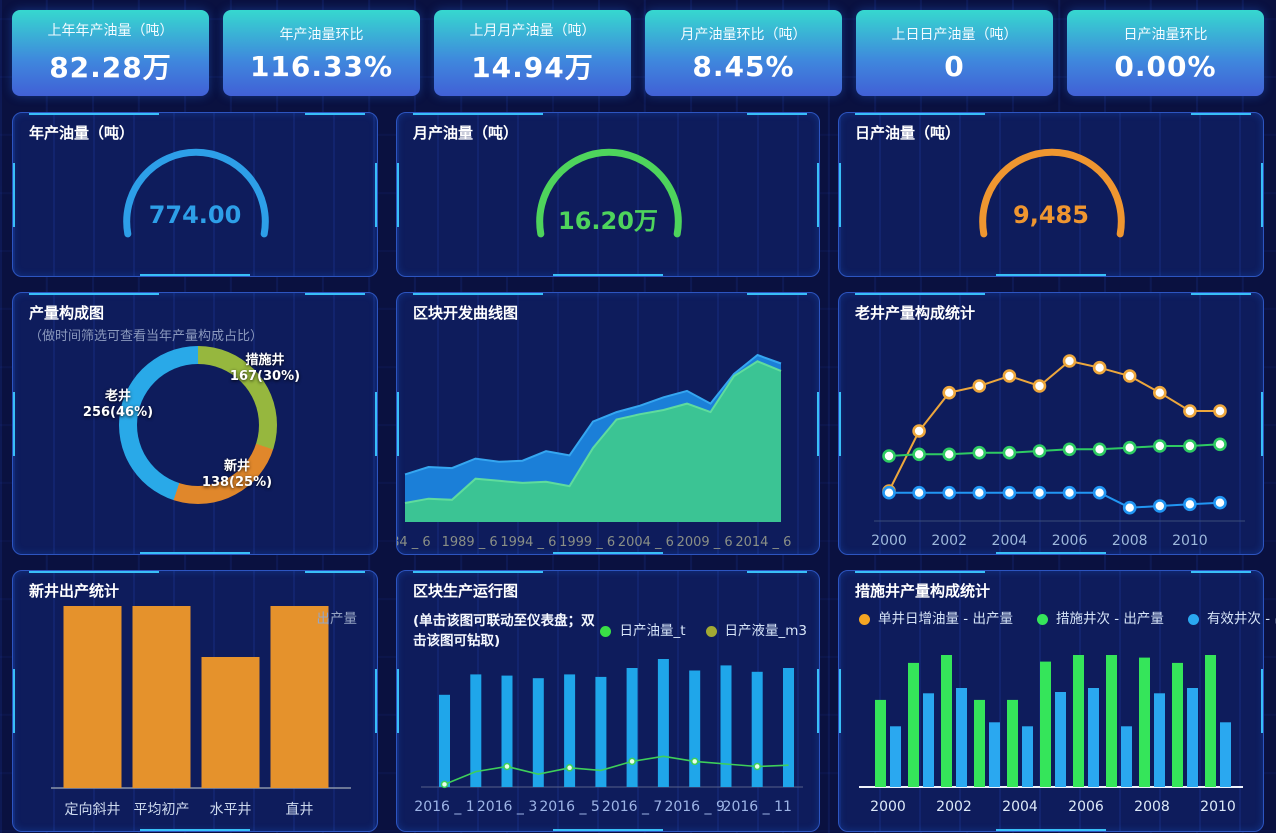 Image resolution: width=1276 pixels, height=833 pixels. What do you see at coordinates (705, 542) in the screenshot?
I see `svg-text: 2009 _ 6` at bounding box center [705, 542].